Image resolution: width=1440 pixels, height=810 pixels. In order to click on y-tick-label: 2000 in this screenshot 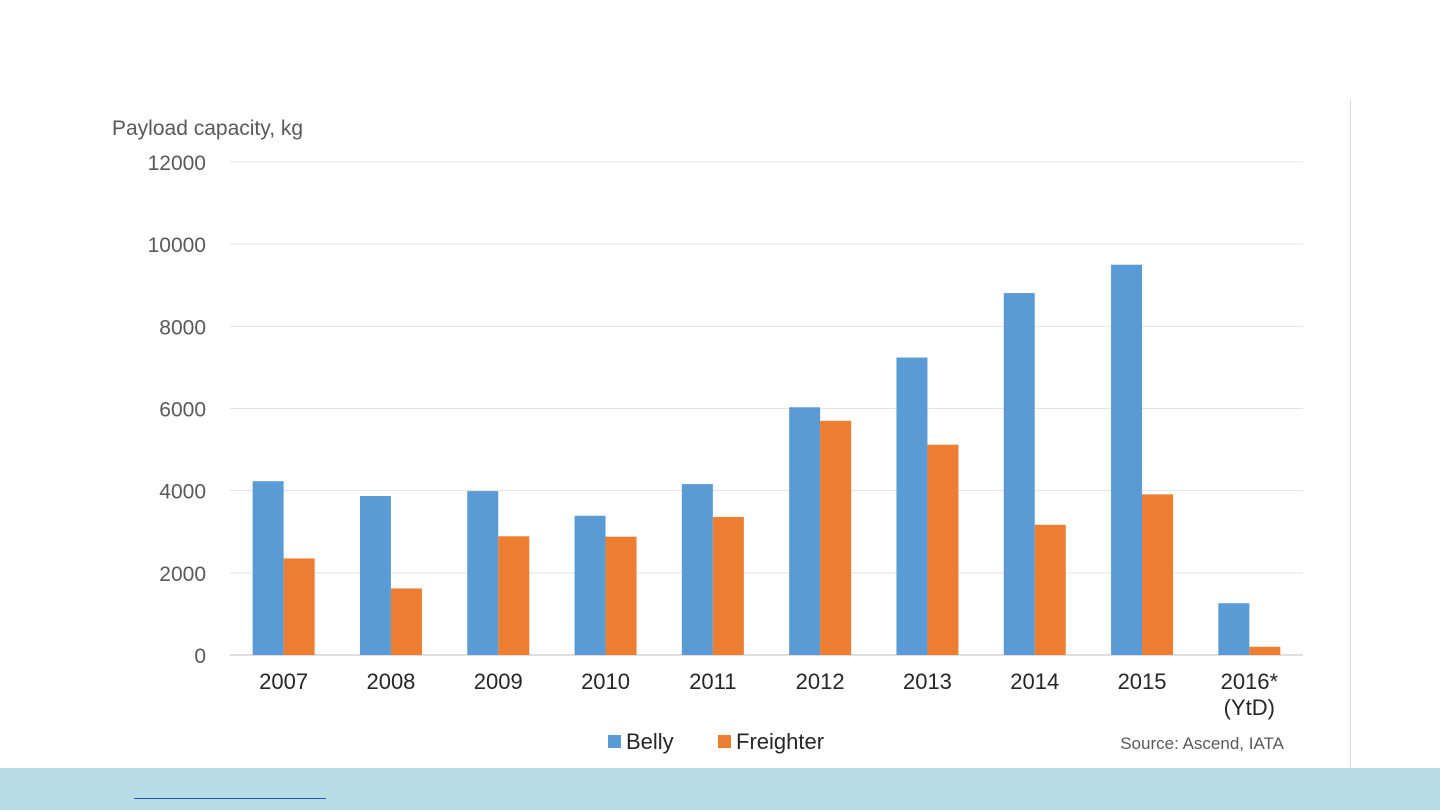, I will do `click(182, 574)`.